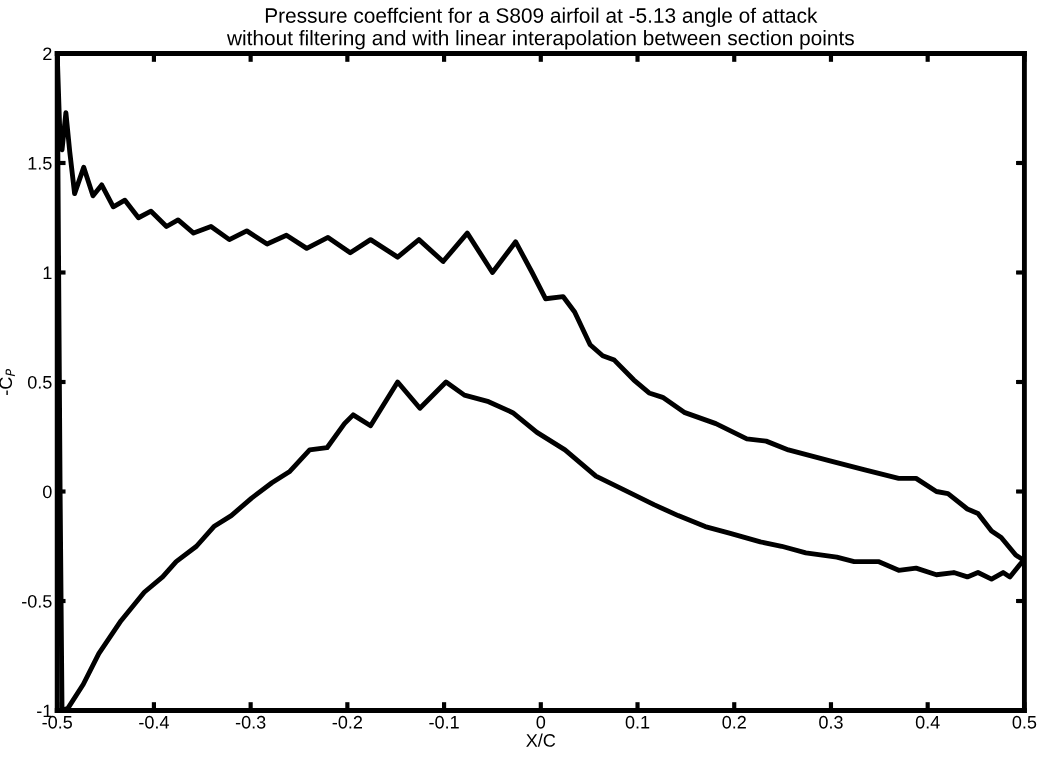  I want to click on x-tick-label: 0.5, so click(1024, 722).